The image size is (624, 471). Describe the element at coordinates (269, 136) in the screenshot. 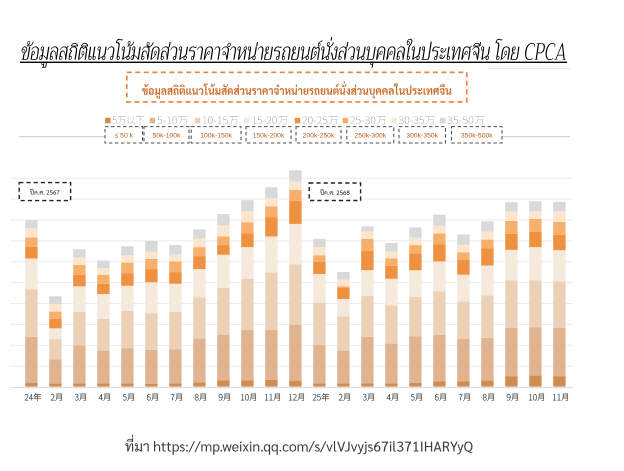

I see `svg-text: 150k-200k` at that location.